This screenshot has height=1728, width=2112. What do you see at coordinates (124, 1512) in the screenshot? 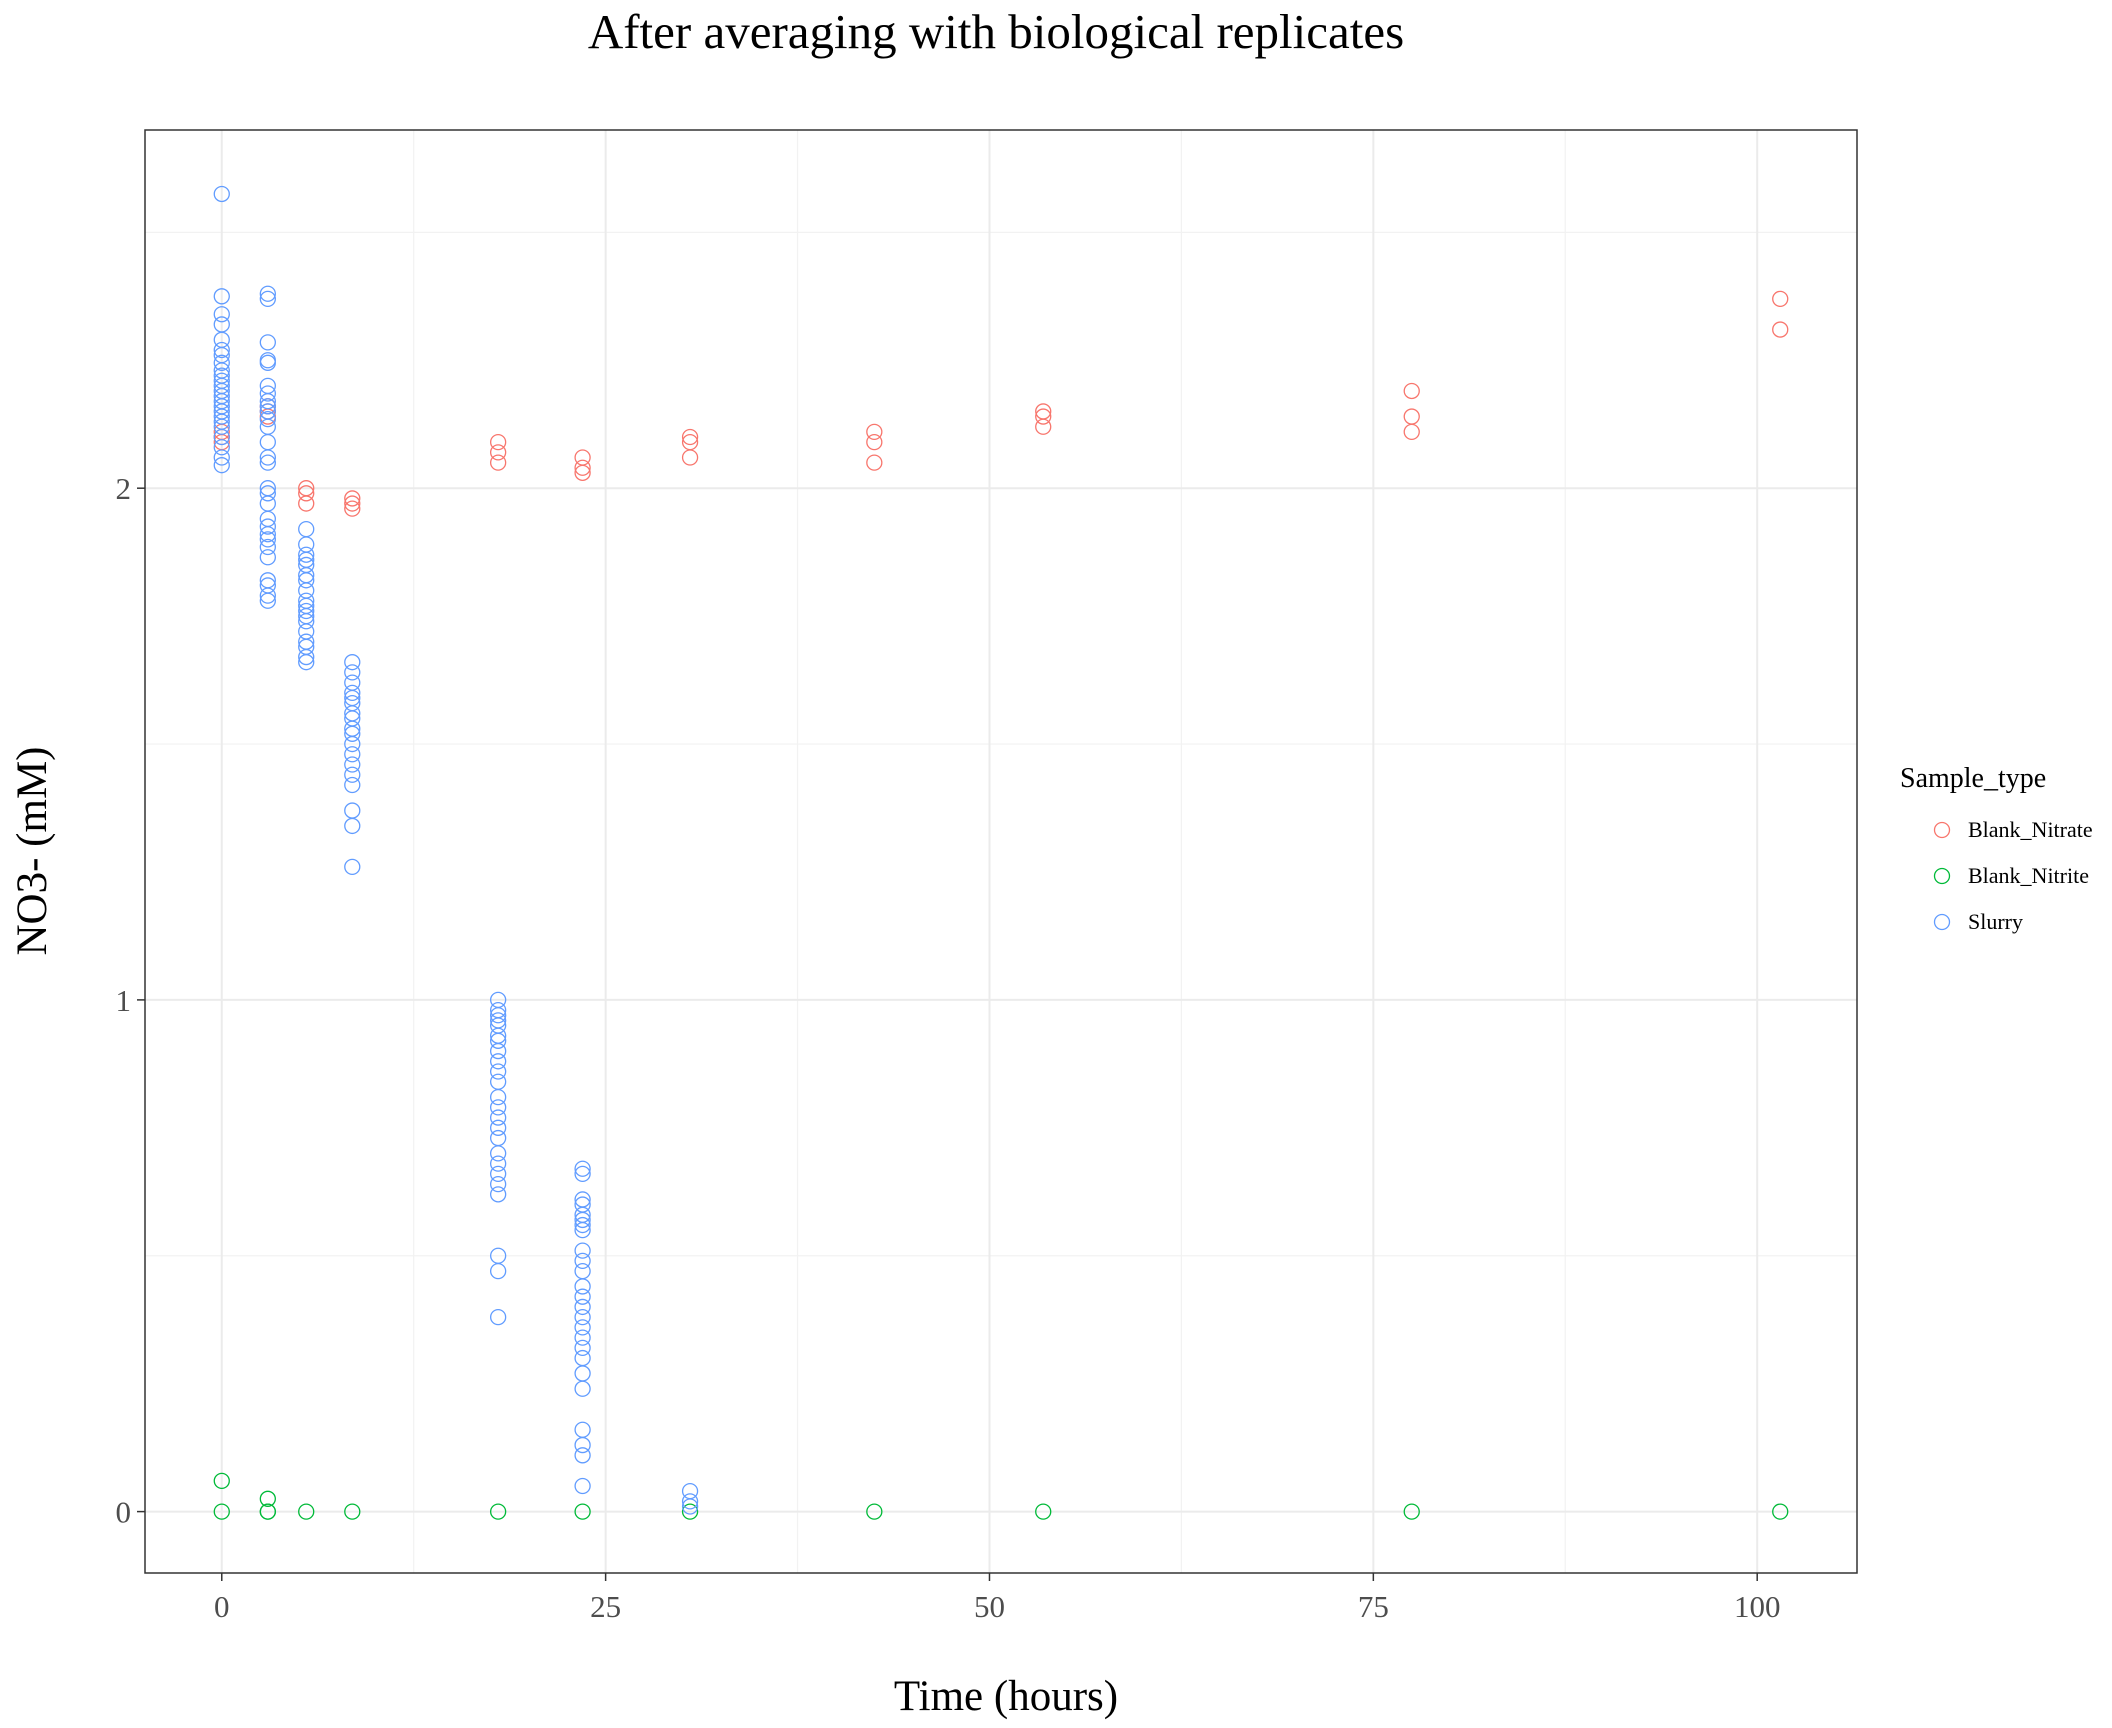
I see `y-tick-label: 0` at bounding box center [124, 1512].